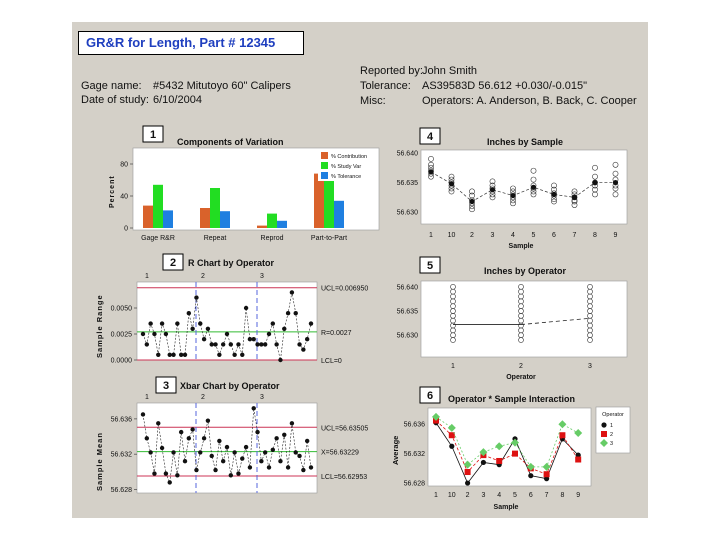 The width and height of the screenshot is (720, 540). What do you see at coordinates (124, 197) in the screenshot?
I see `components-ytick-label-1: 40` at bounding box center [124, 197].